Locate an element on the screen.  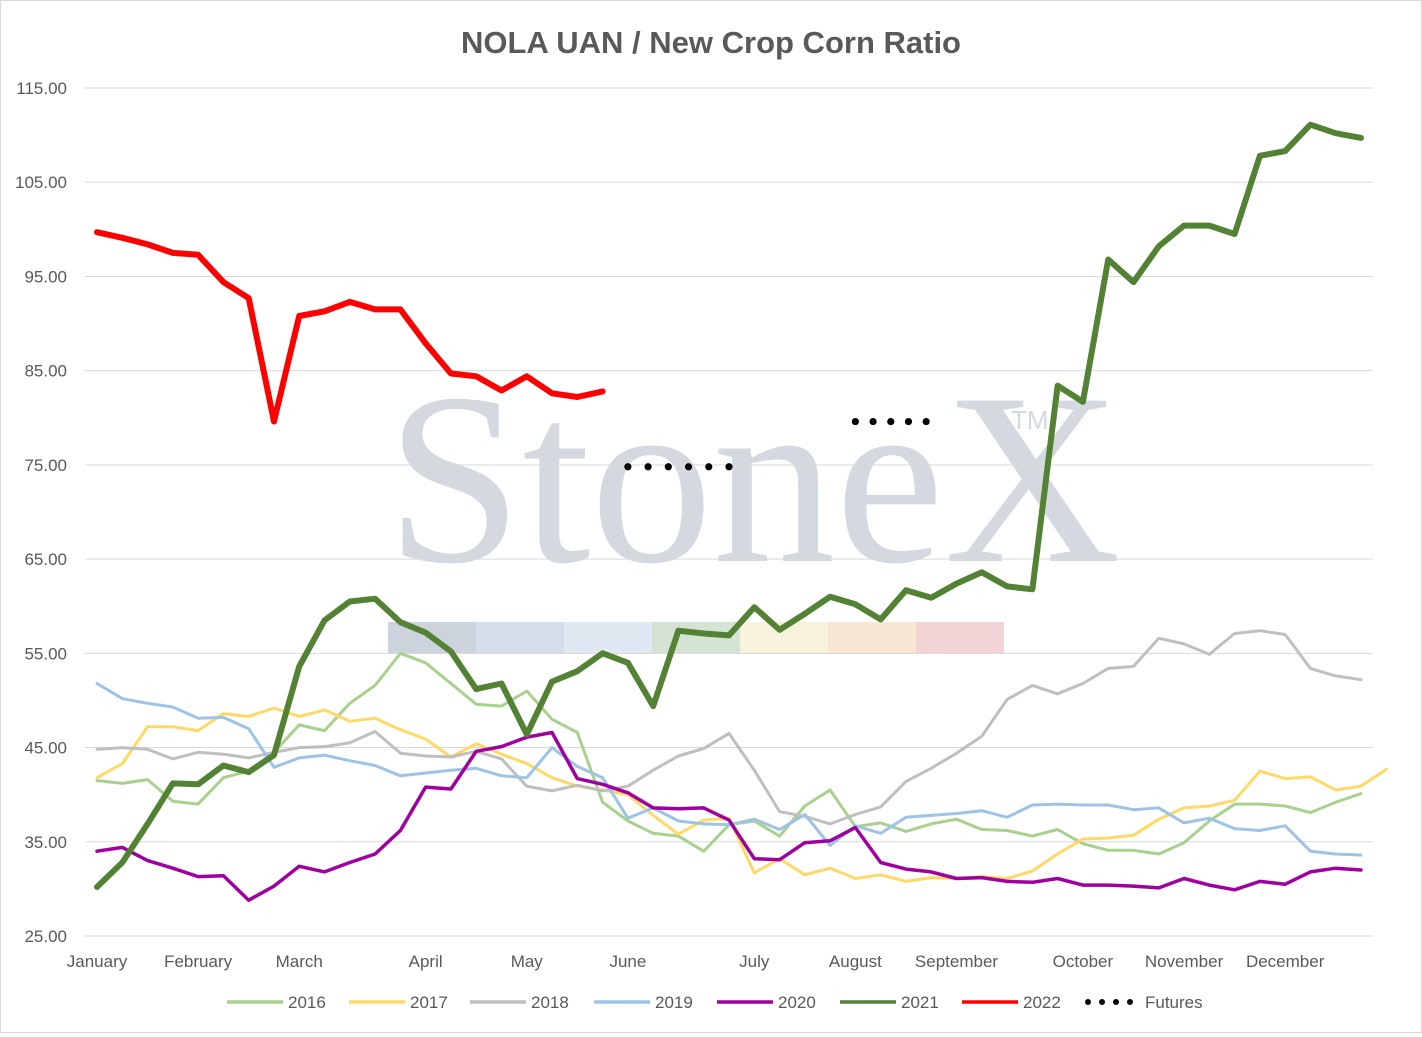
y-tick-label: 35.00 is located at coordinates (45, 842).